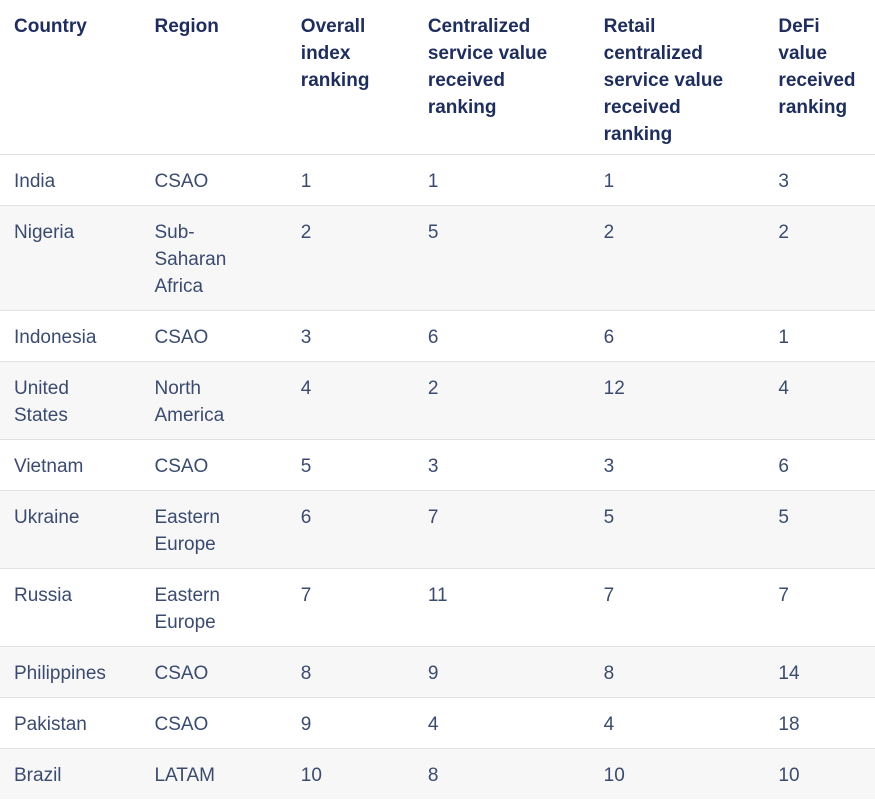 The image size is (875, 801). I want to click on cell-country: India, so click(35, 181).